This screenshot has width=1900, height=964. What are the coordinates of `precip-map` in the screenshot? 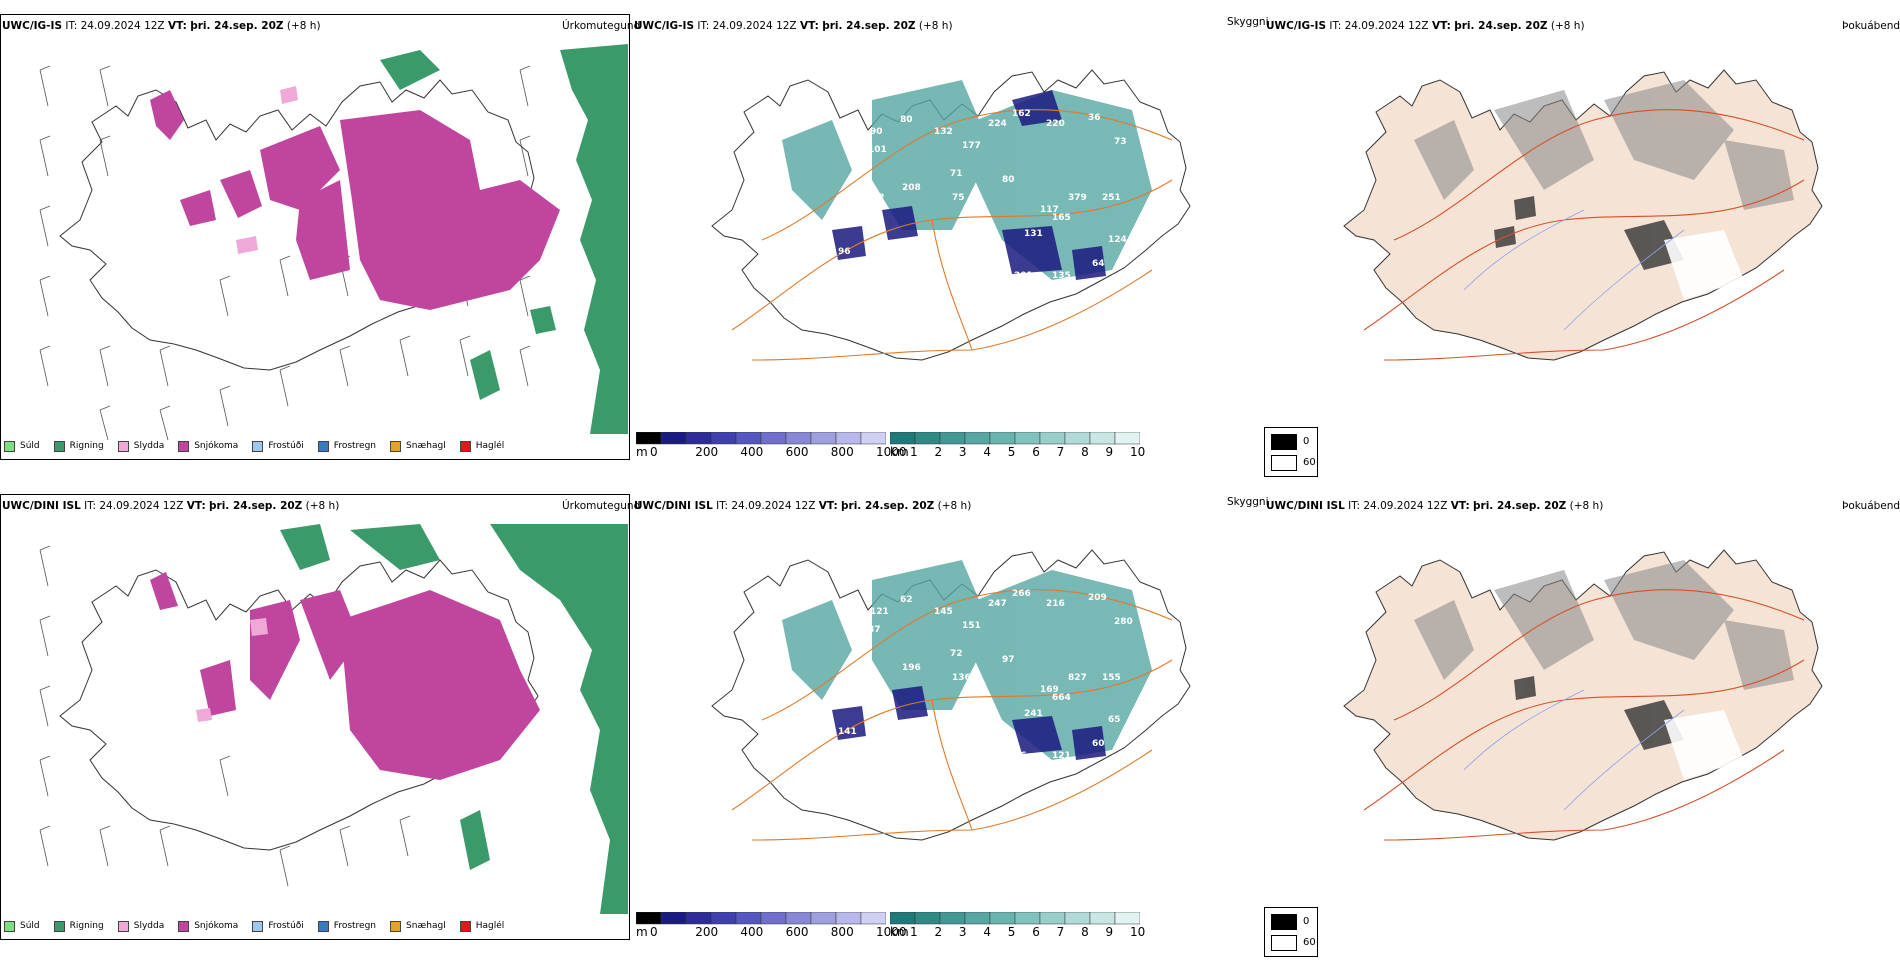 It's located at (333, 719).